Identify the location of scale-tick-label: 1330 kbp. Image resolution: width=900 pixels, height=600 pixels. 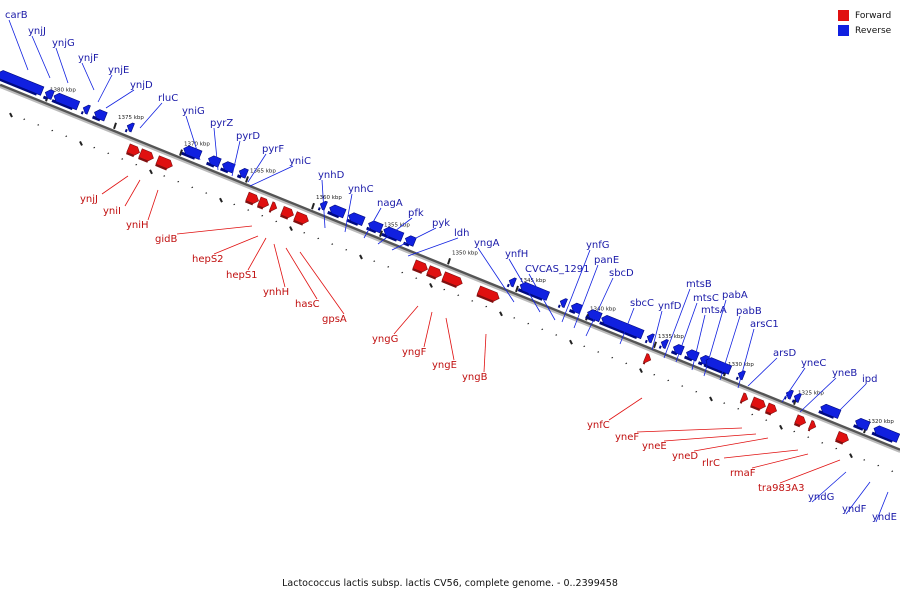
(741, 365).